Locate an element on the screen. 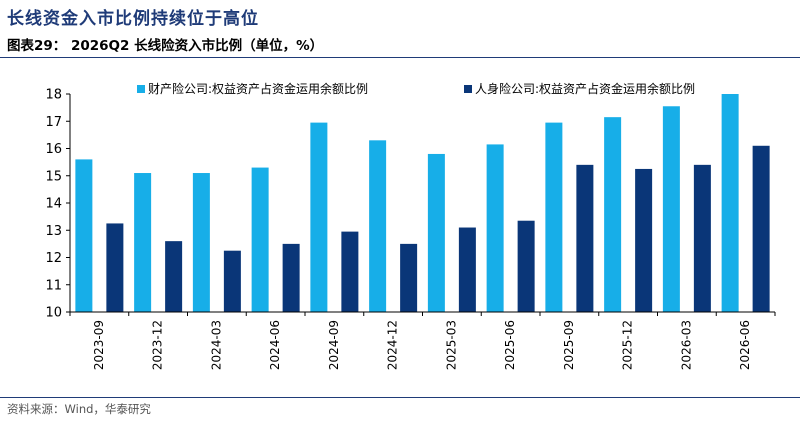  y-tick-label: 11 is located at coordinates (53, 285).